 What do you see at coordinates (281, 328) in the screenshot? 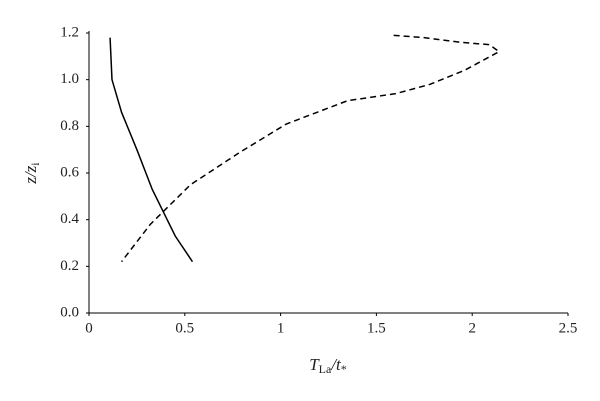
I see `x-tick-label: 1` at bounding box center [281, 328].